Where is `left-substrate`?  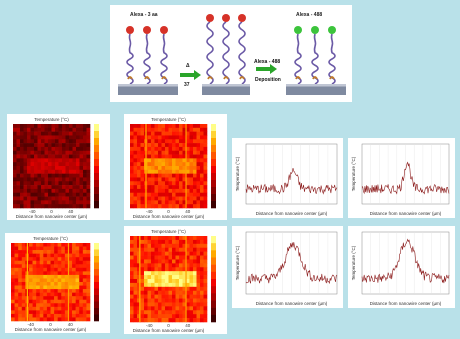
left-substrate is located at coordinates (148, 90).